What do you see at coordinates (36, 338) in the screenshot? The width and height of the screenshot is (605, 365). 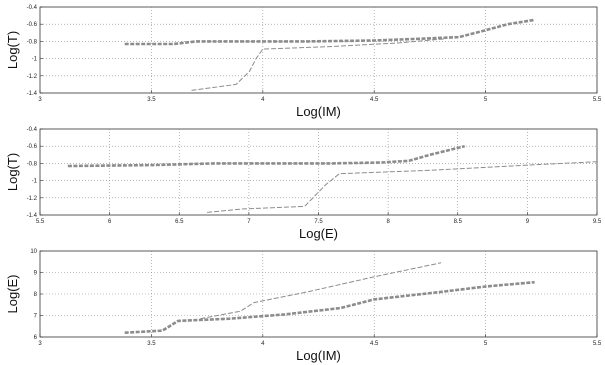 I see `y-tick-label: 6` at bounding box center [36, 338].